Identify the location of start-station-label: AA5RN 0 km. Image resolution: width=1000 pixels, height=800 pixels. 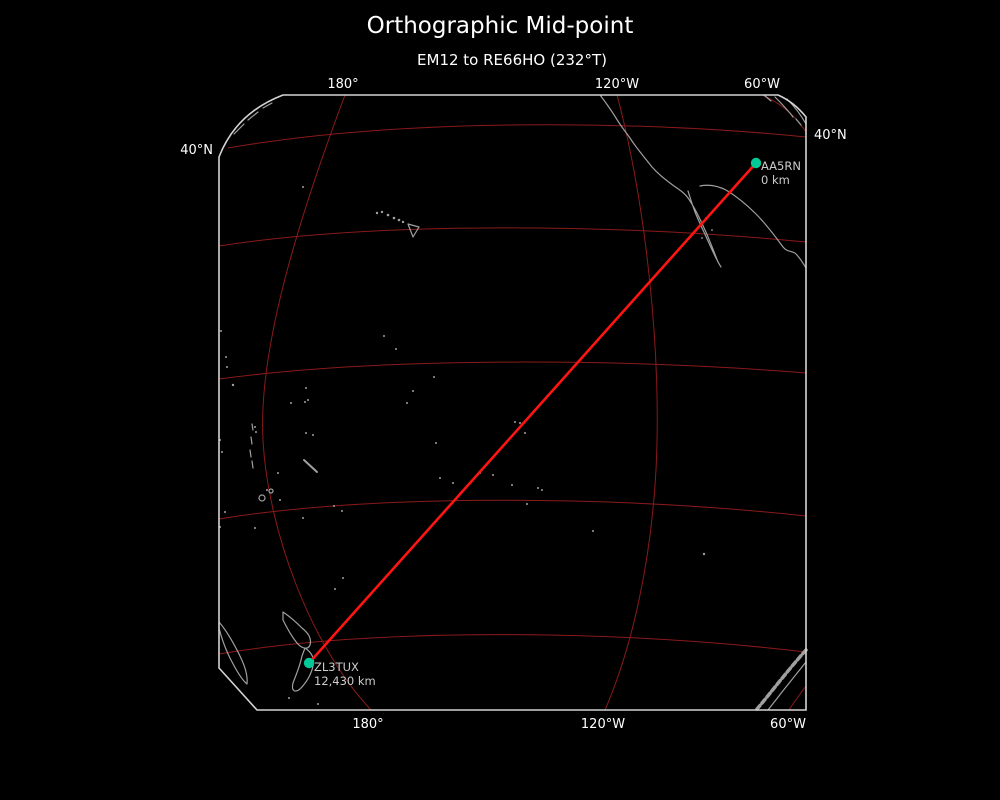
(781, 173).